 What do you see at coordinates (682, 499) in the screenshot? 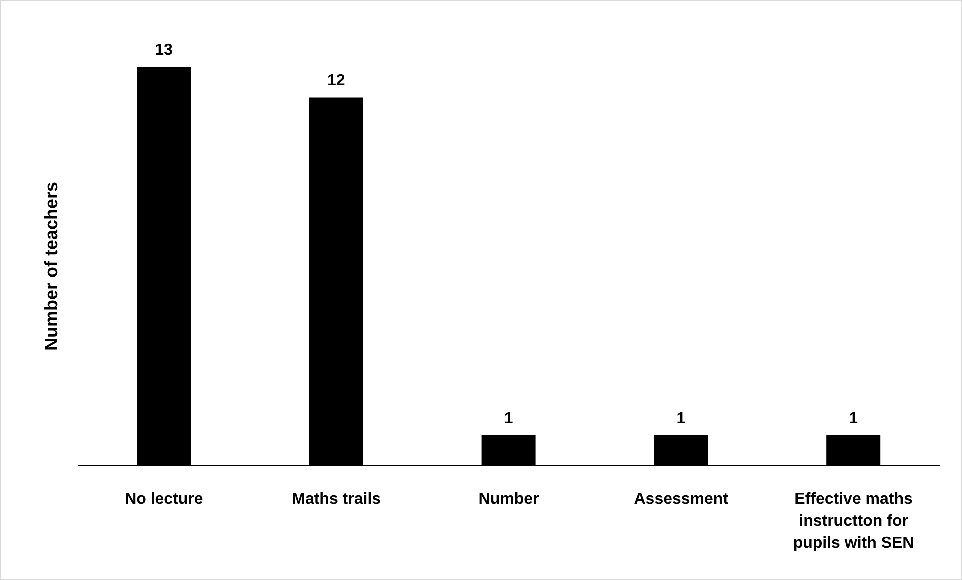
I see `x-tick-label: Assessment` at bounding box center [682, 499].